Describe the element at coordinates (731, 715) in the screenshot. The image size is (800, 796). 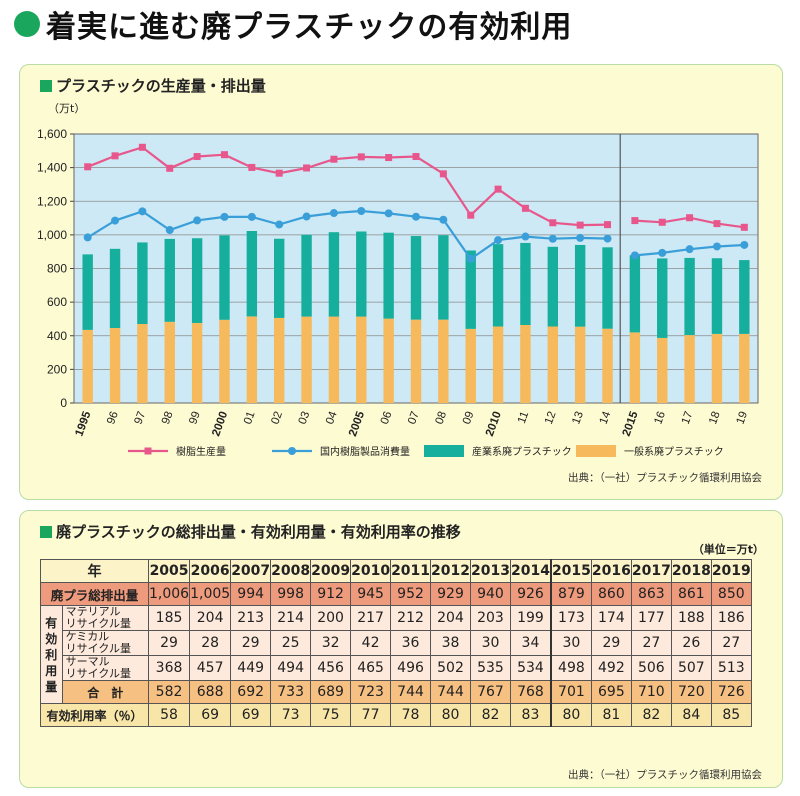
I see `rate-cell: 85` at that location.